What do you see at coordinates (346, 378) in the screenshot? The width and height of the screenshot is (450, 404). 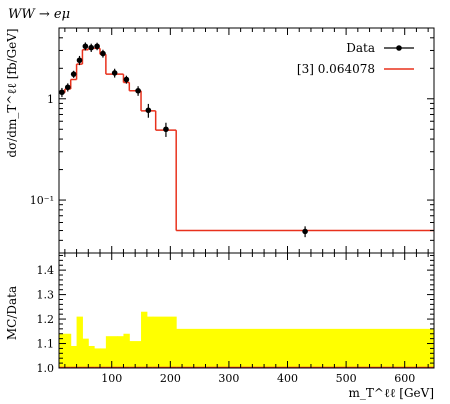 I see `x-tick-label: 500` at bounding box center [346, 378].